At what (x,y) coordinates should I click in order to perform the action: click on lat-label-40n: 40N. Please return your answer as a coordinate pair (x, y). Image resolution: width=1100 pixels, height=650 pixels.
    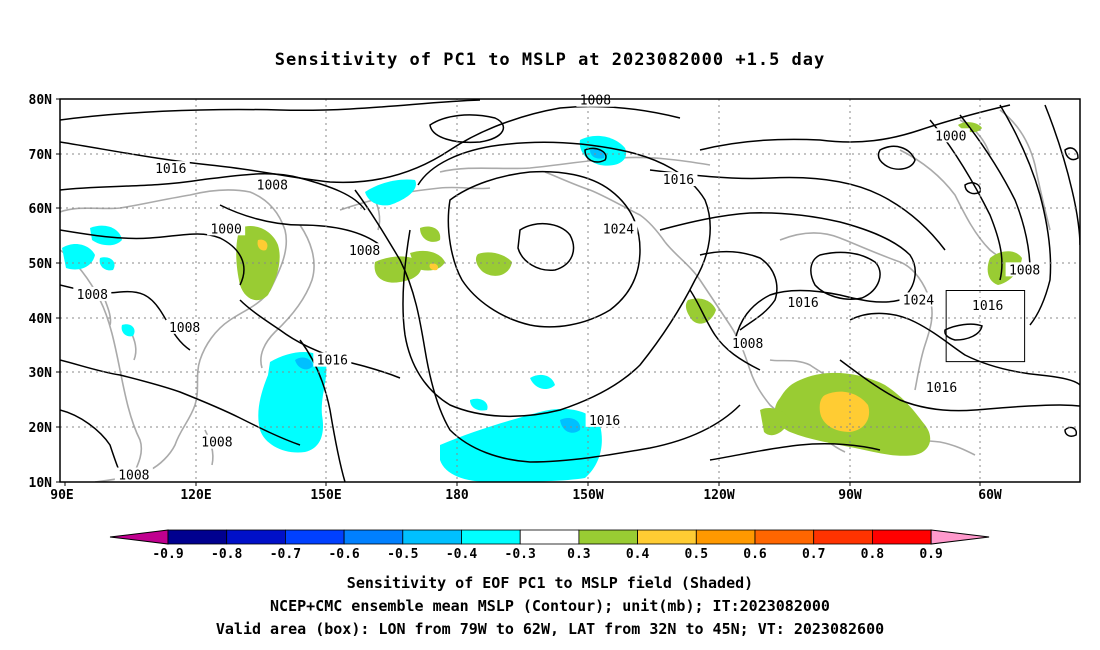
    Looking at the image, I should click on (41, 319).